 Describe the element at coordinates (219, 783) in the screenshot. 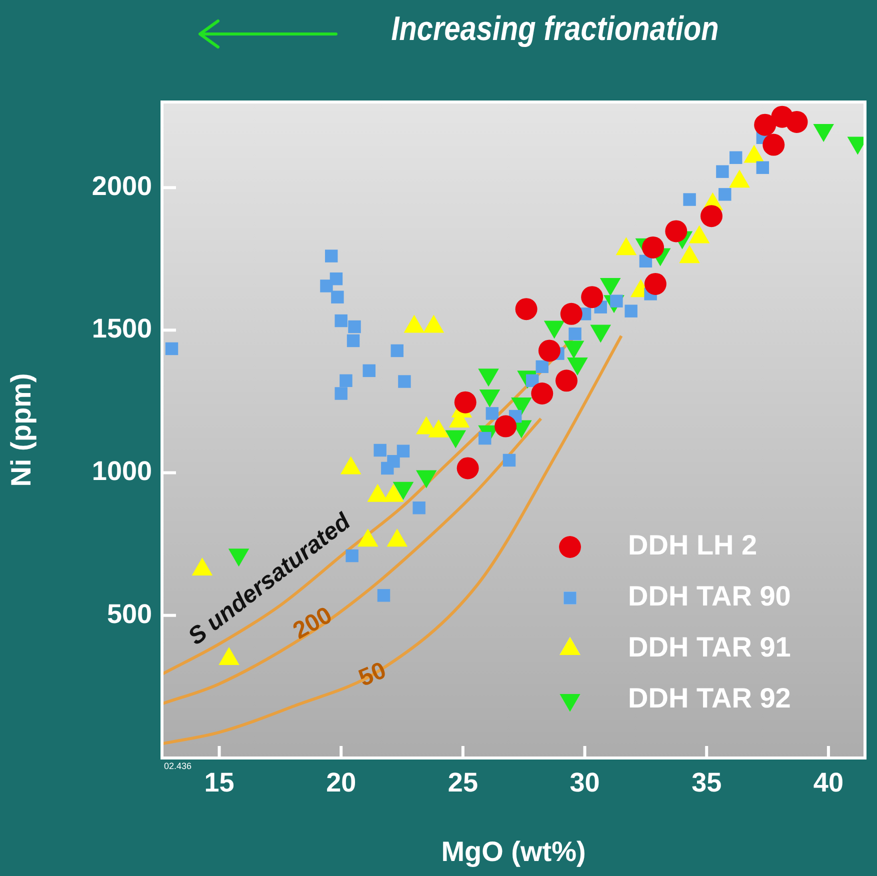

I see `x-tick-label: 15` at that location.